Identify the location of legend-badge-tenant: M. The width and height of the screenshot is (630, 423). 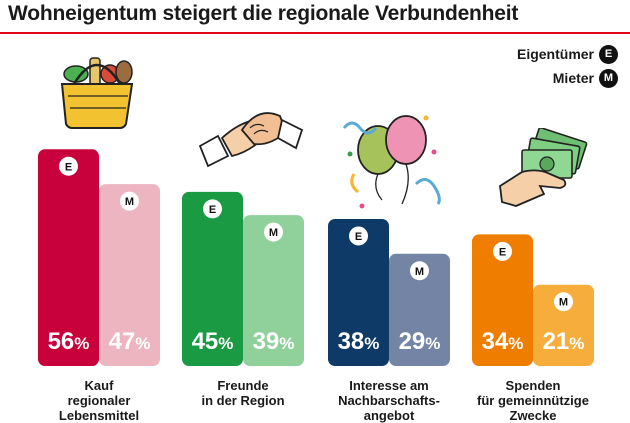
(608, 78).